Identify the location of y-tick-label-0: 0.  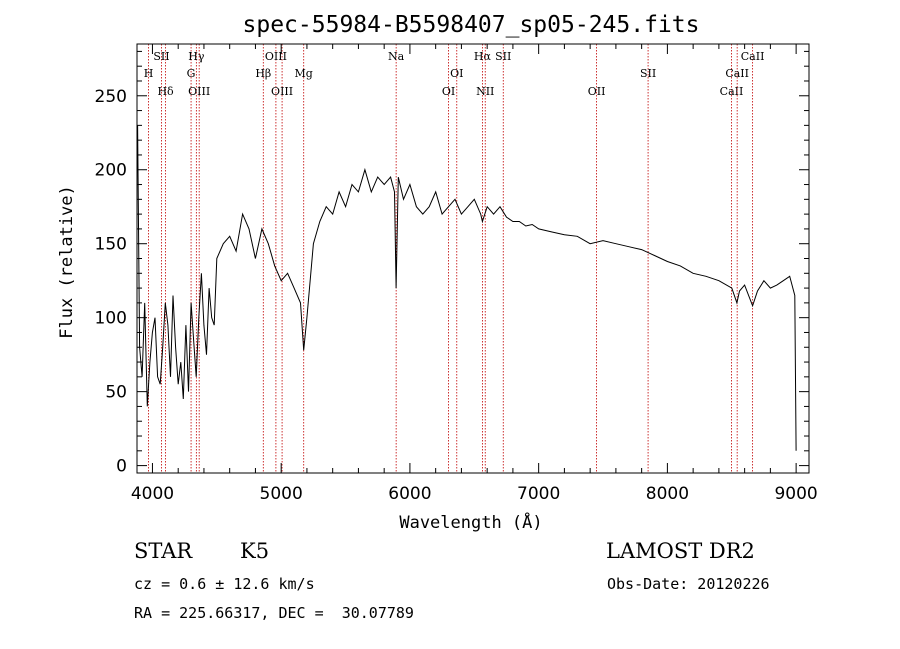
(121, 467).